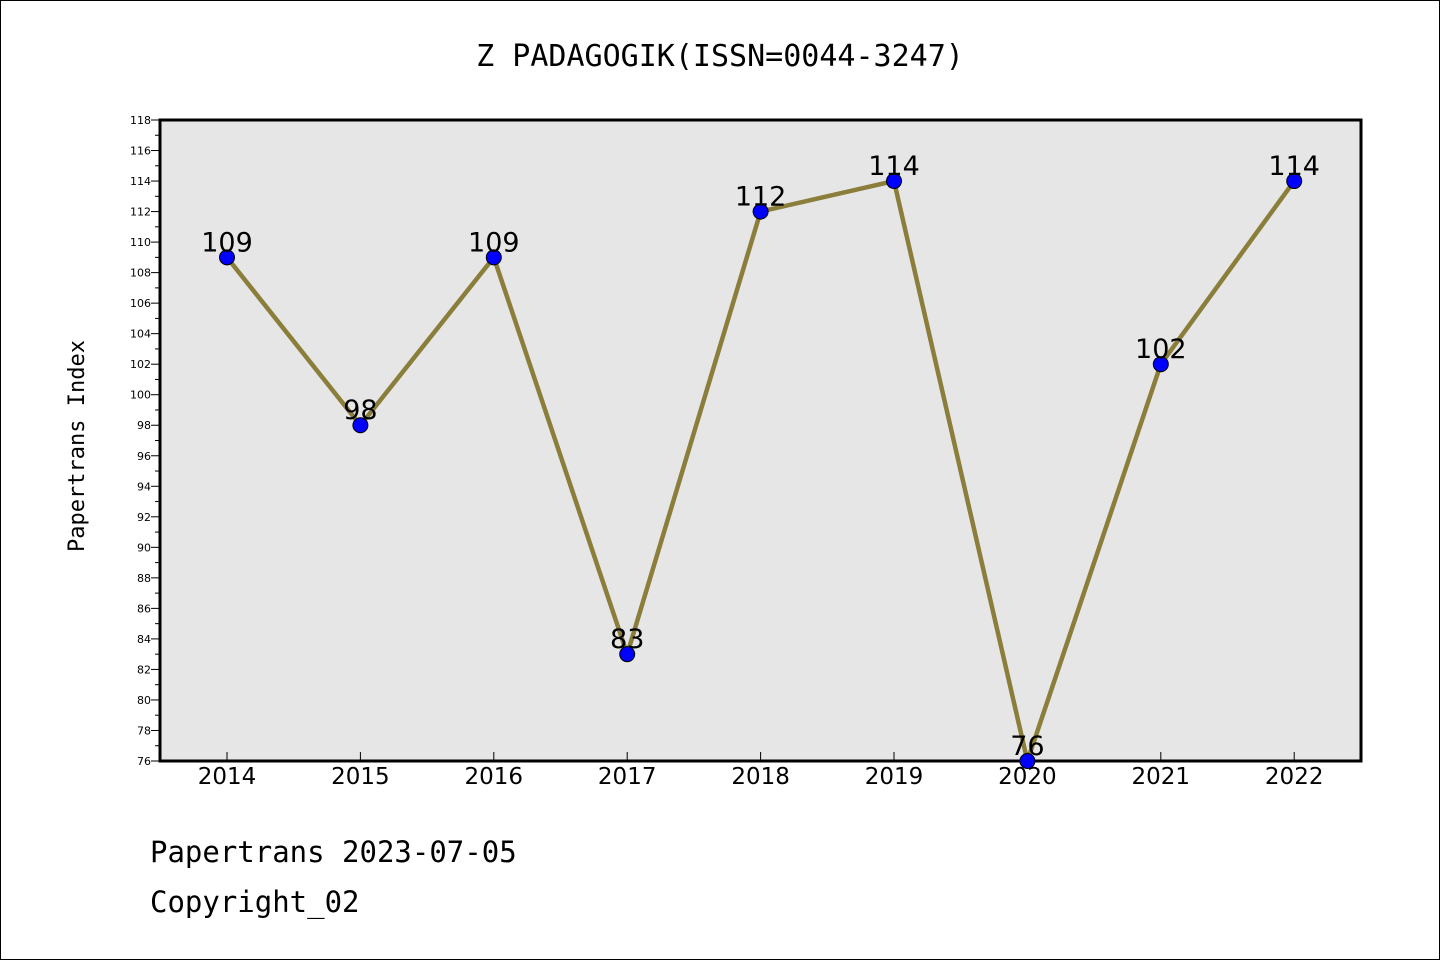 Image resolution: width=1440 pixels, height=960 pixels. I want to click on footer-date: Papertrans 2023-07-05, so click(333, 852).